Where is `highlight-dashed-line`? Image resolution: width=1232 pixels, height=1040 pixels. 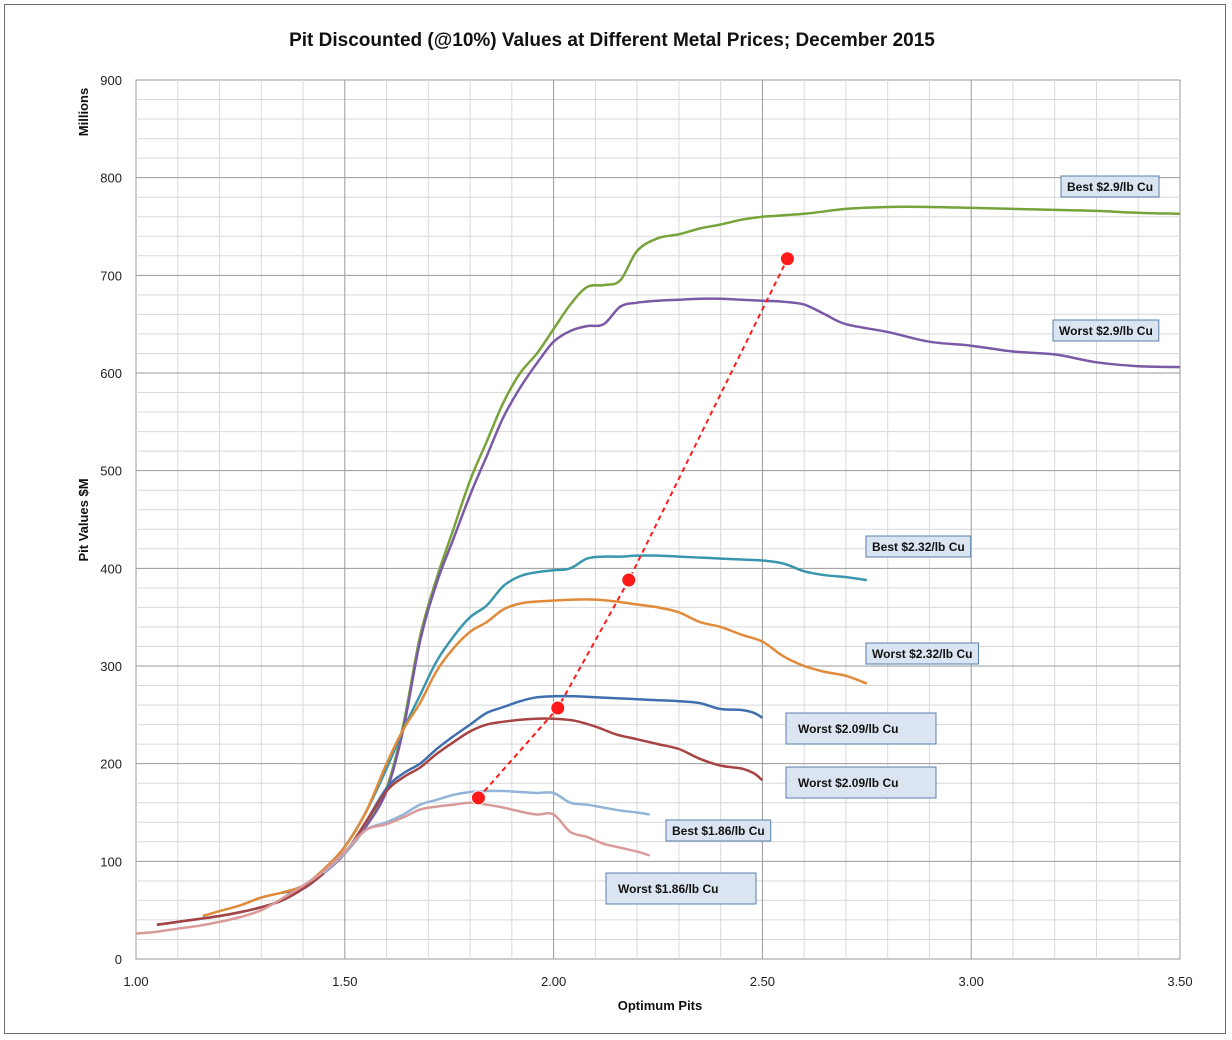 highlight-dashed-line is located at coordinates (633, 528).